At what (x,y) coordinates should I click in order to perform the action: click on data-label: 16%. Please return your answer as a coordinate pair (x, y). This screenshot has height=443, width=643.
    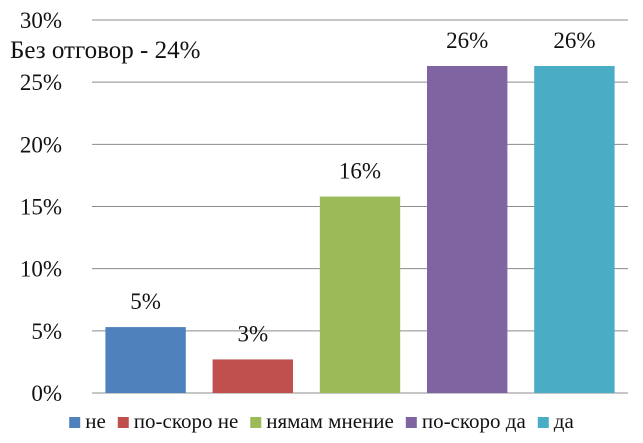
    Looking at the image, I should click on (360, 171).